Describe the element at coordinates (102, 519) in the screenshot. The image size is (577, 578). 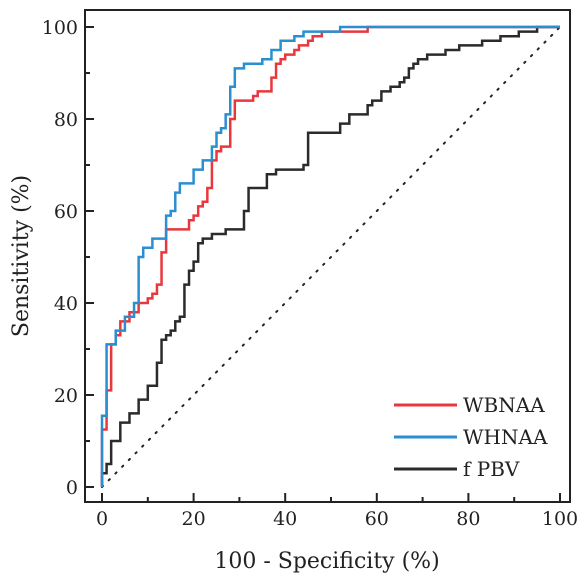
I see `x-tick-label: 0` at that location.